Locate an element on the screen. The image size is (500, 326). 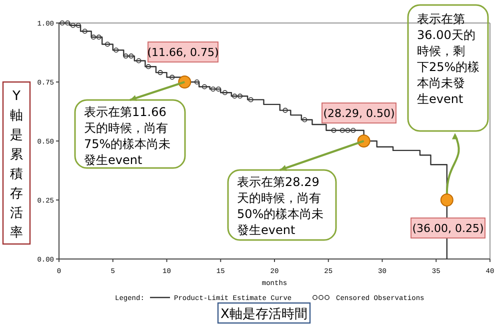
annotation: 表示在第36.00天的時候，剩下25%的樣本尚未發生event is located at coordinates (448, 59).